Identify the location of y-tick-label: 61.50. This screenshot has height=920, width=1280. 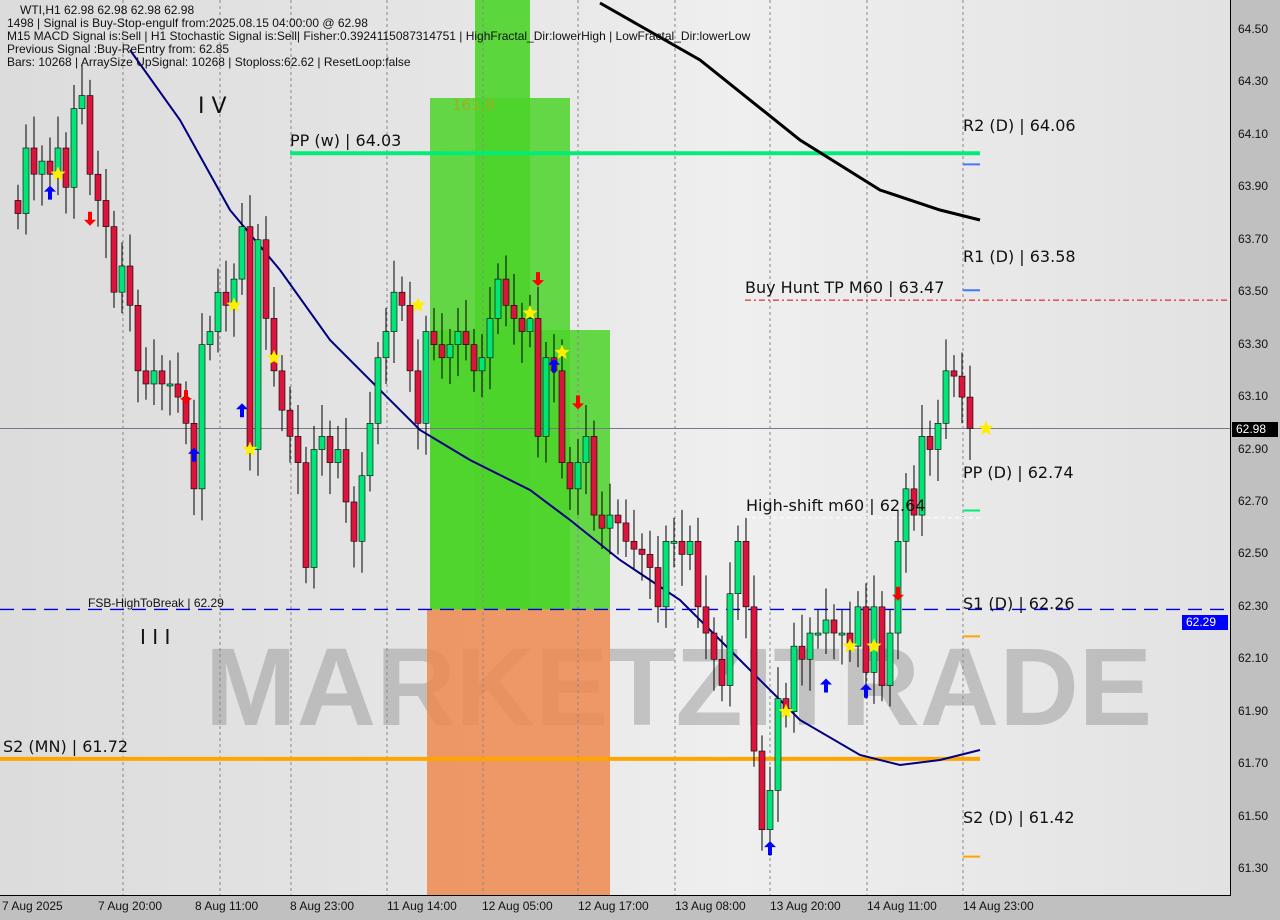
(1253, 815).